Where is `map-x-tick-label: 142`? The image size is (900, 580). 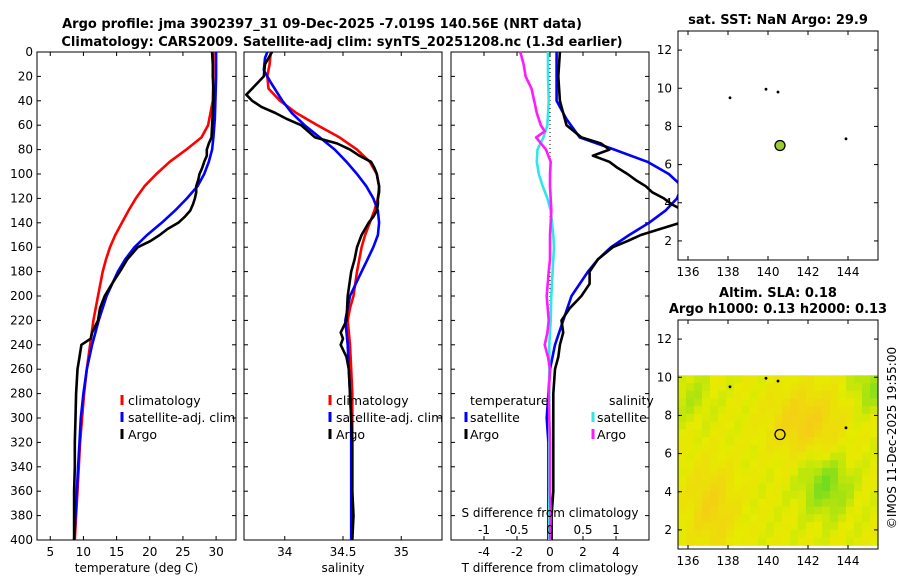 map-x-tick-label: 142 is located at coordinates (808, 272).